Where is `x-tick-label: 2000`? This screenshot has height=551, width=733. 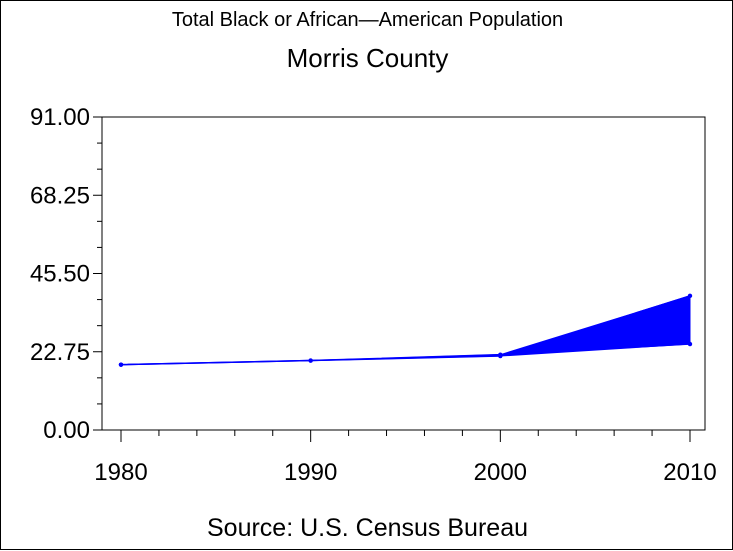 x-tick-label: 2000 is located at coordinates (500, 472).